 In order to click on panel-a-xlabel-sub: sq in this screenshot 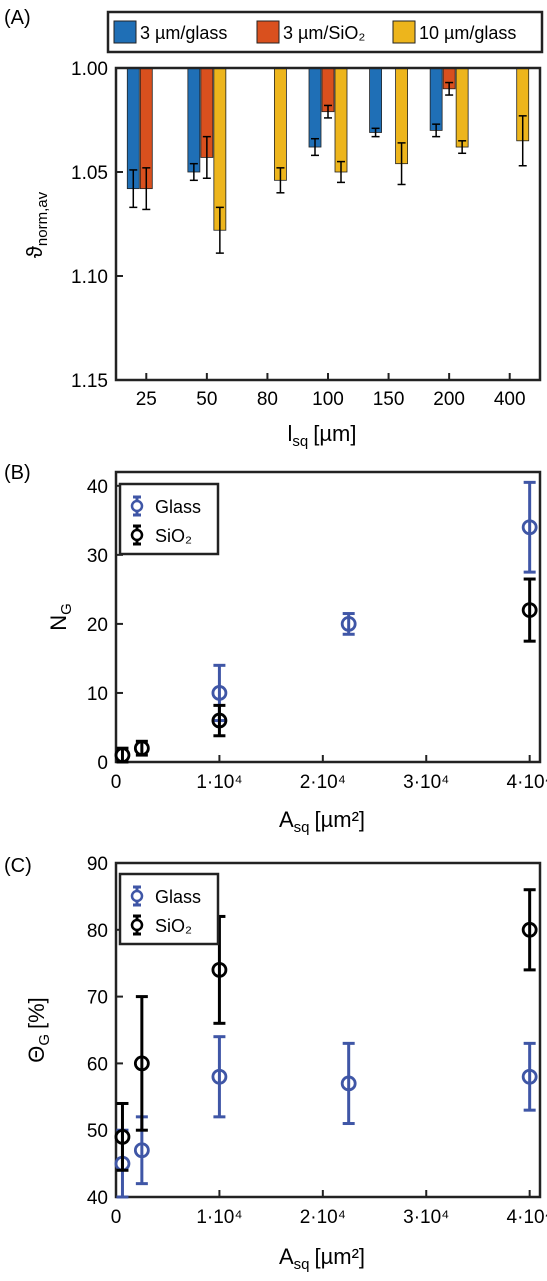, I will do `click(300, 441)`.